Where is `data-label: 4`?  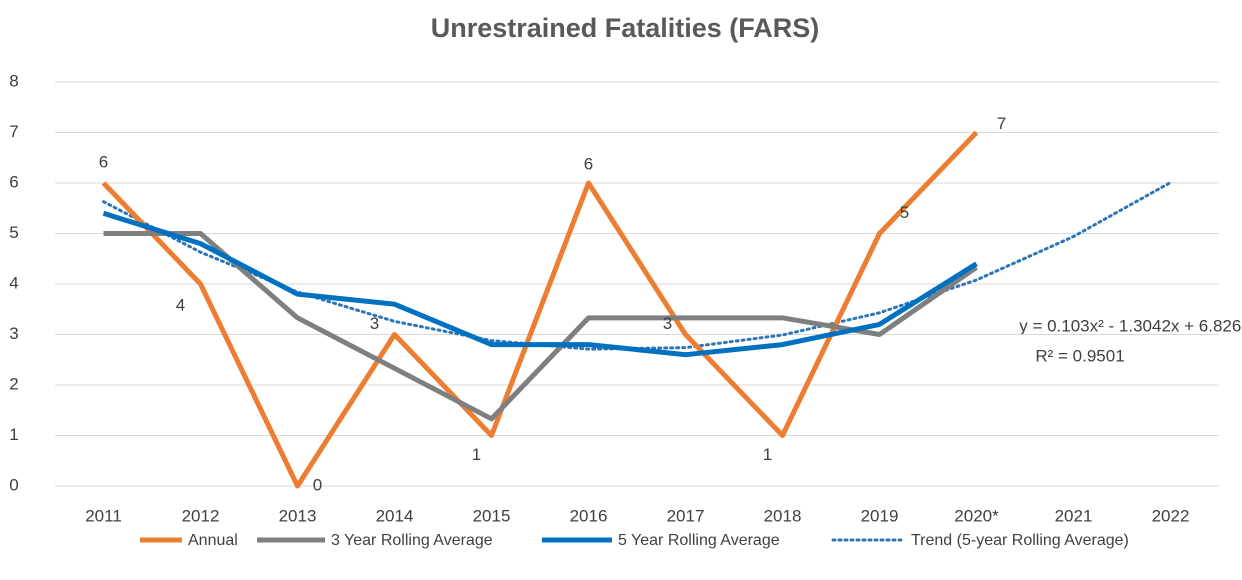 data-label: 4 is located at coordinates (180, 304).